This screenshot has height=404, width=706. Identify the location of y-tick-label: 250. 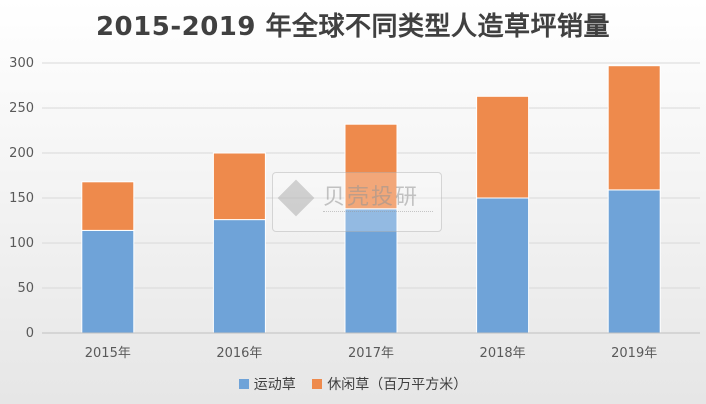
(21, 108).